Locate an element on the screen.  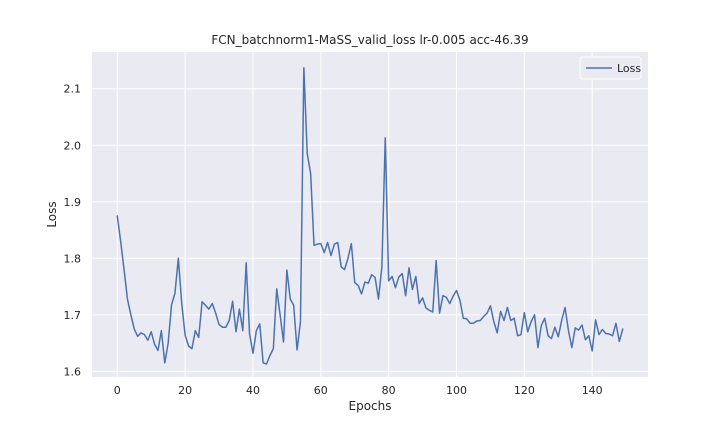
y-axis-label: Loss is located at coordinates (52, 214).